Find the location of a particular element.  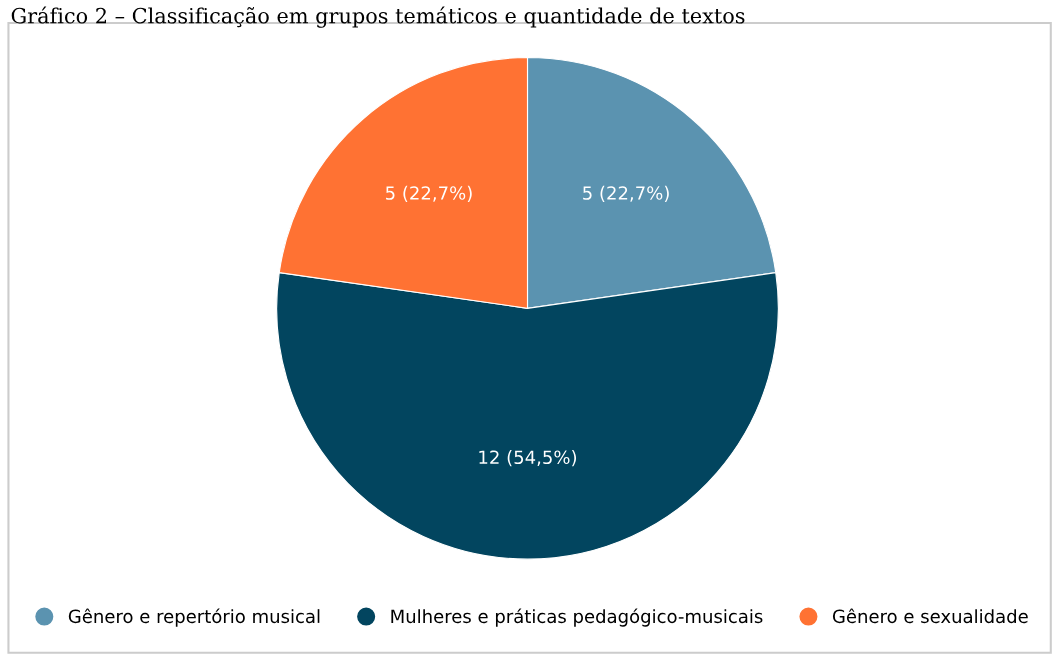

legend-label: Gênero e repertório musical is located at coordinates (194, 617).